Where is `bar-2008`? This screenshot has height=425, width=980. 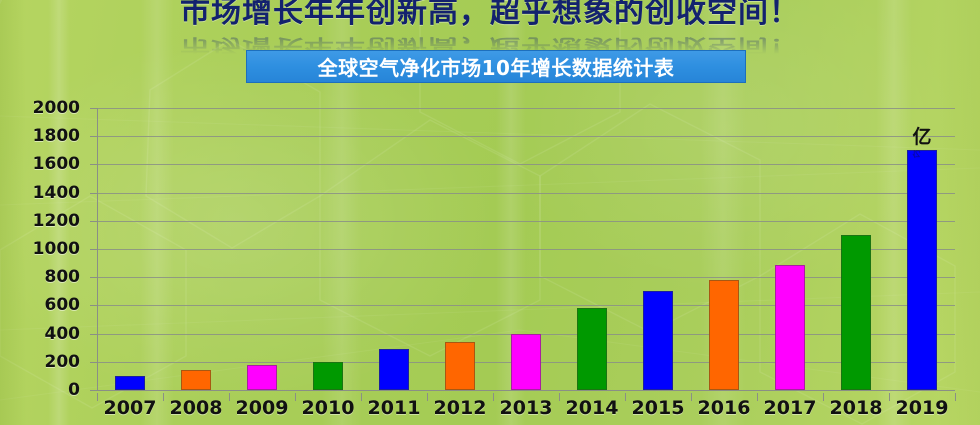 bar-2008 is located at coordinates (196, 380).